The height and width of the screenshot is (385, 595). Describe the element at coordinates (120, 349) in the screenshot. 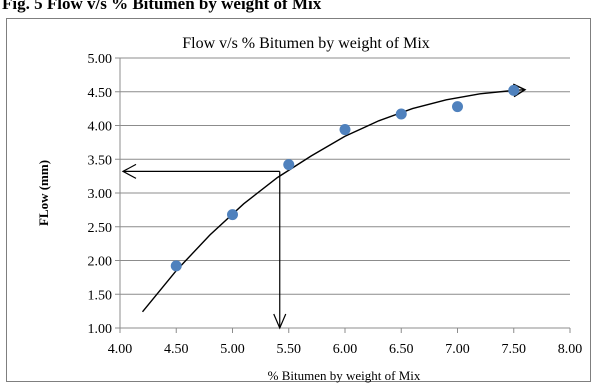

I see `x-tick-label: 4.00` at that location.